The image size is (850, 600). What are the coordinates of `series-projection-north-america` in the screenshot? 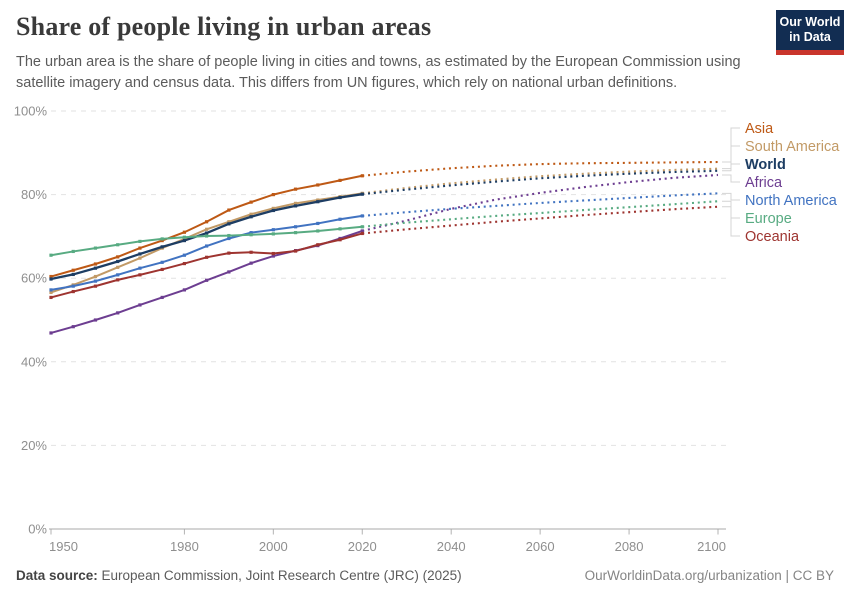 It's located at (540, 204).